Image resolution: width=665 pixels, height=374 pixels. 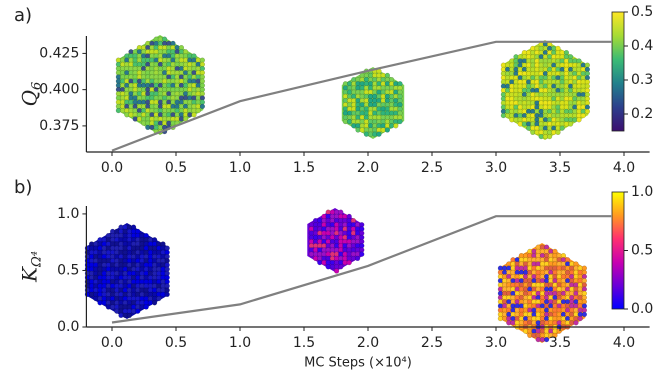 What do you see at coordinates (68, 270) in the screenshot?
I see `y-tick-label: 0.5` at bounding box center [68, 270].